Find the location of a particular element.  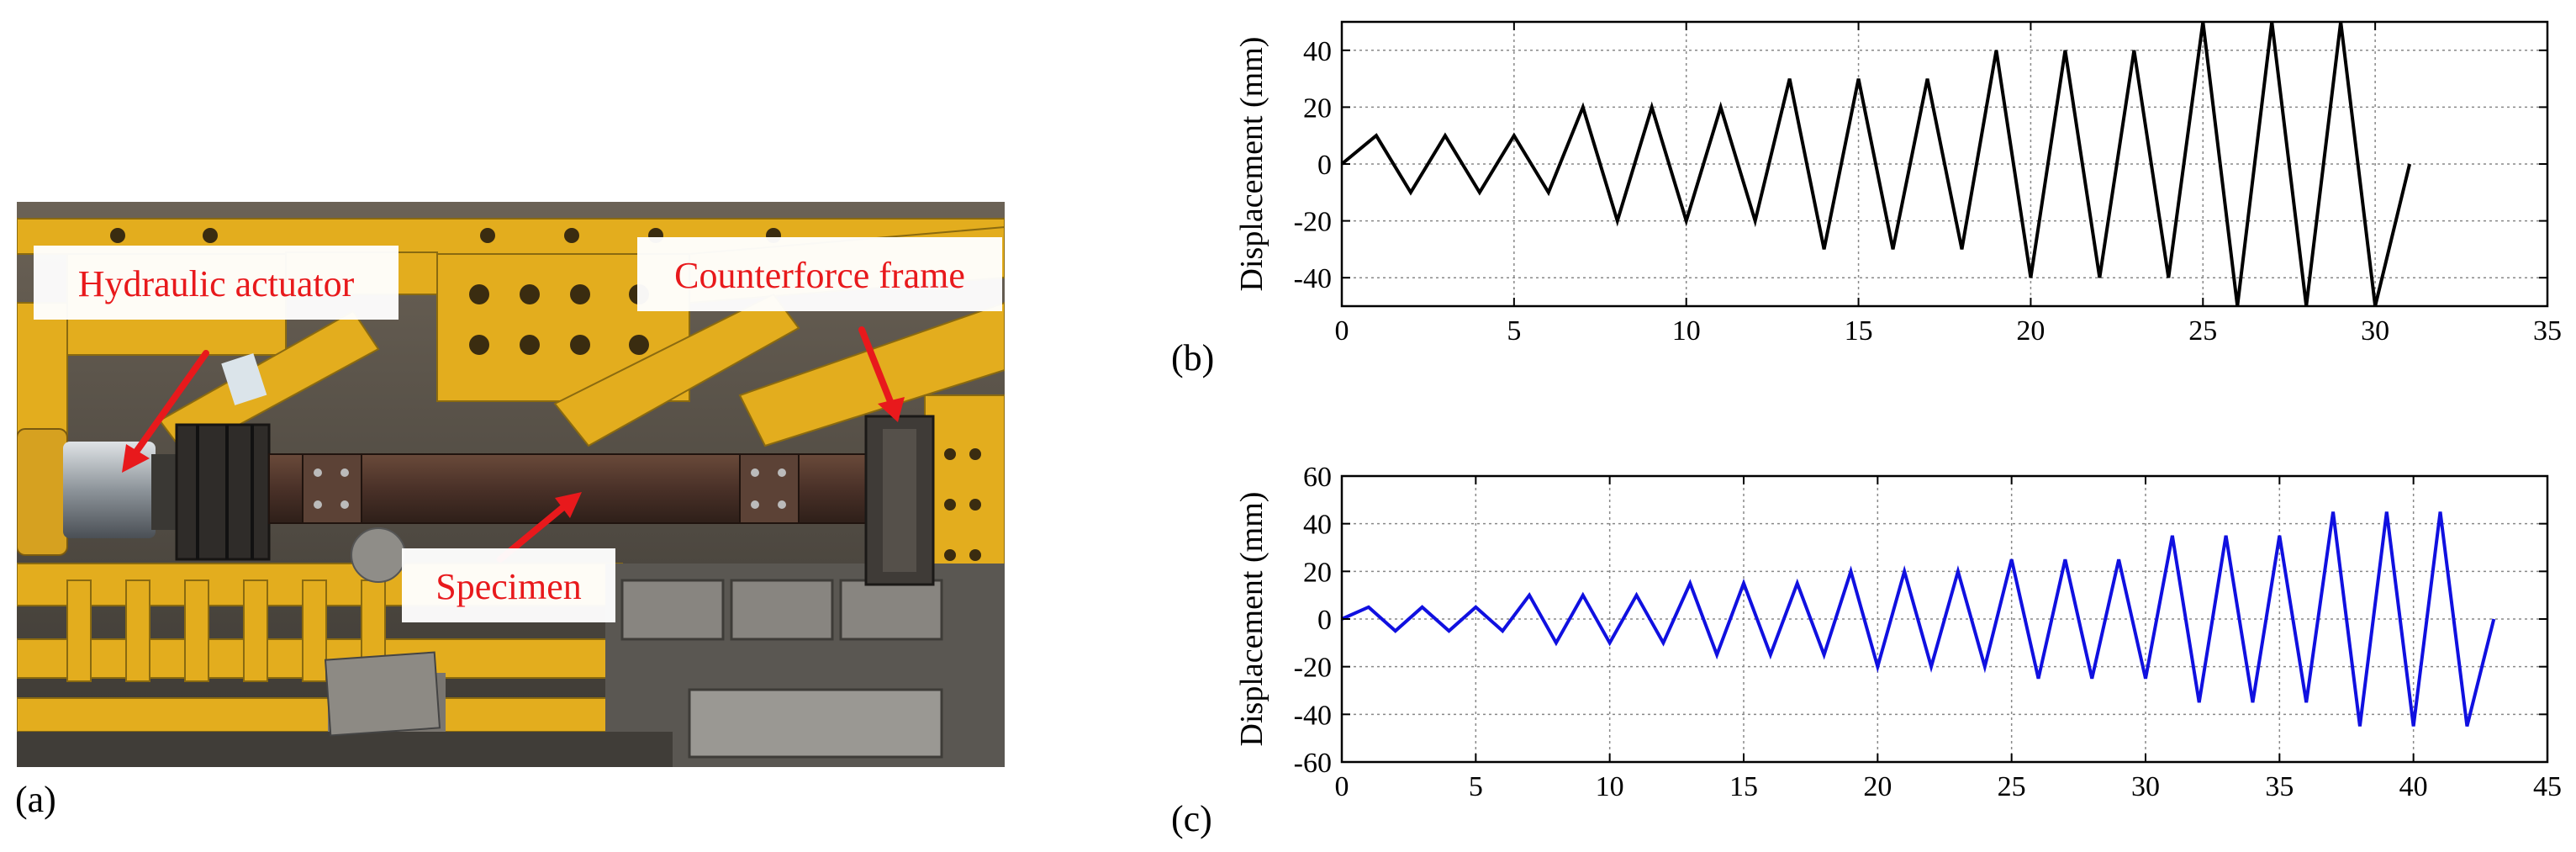

y-tick-label: -60 is located at coordinates (1313, 763).